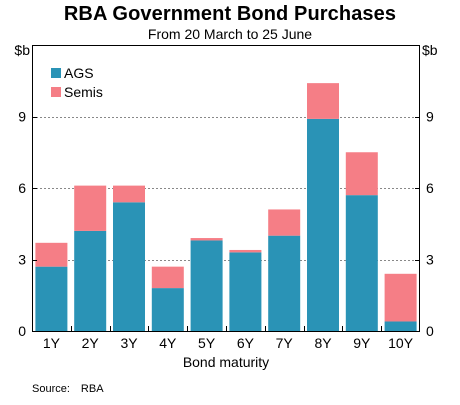 The height and width of the screenshot is (405, 460). What do you see at coordinates (362, 343) in the screenshot?
I see `x-tick-label-9y: 9Y` at bounding box center [362, 343].